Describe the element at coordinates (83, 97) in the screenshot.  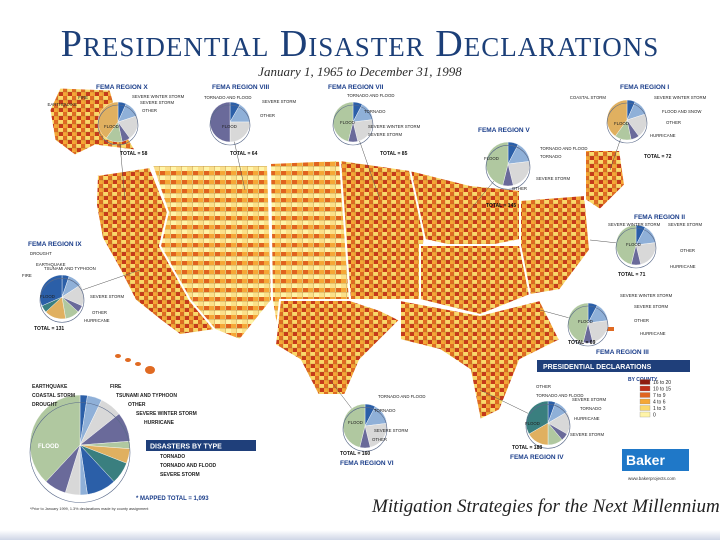
I see `pie-label: FIRE` at that location.